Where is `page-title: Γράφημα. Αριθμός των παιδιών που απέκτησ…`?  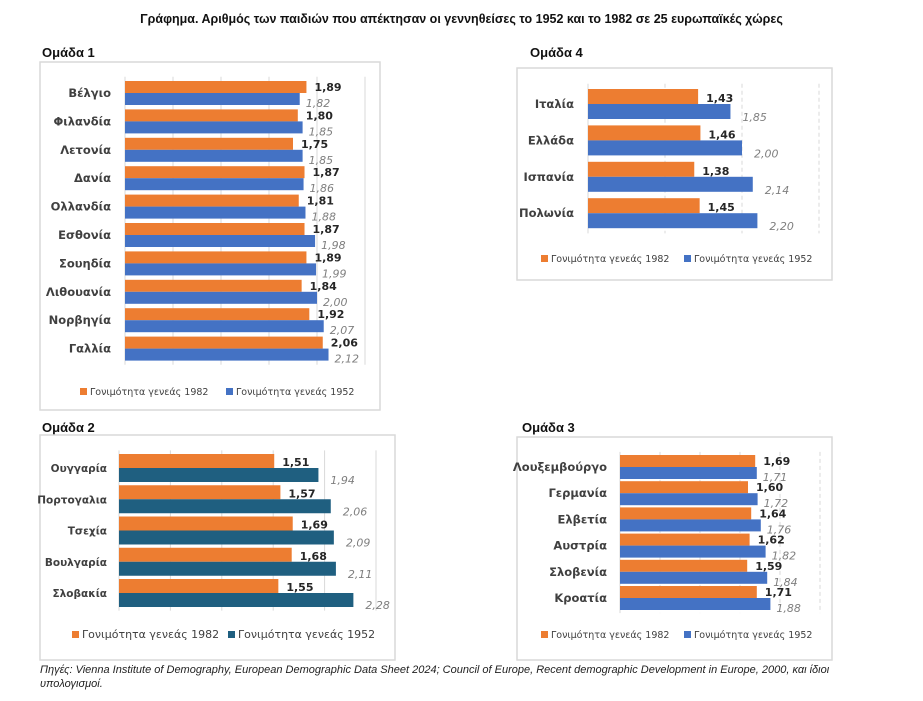
page-title: Γράφημα. Αριθμός των παιδιών που απέκτησ… is located at coordinates (461, 19).